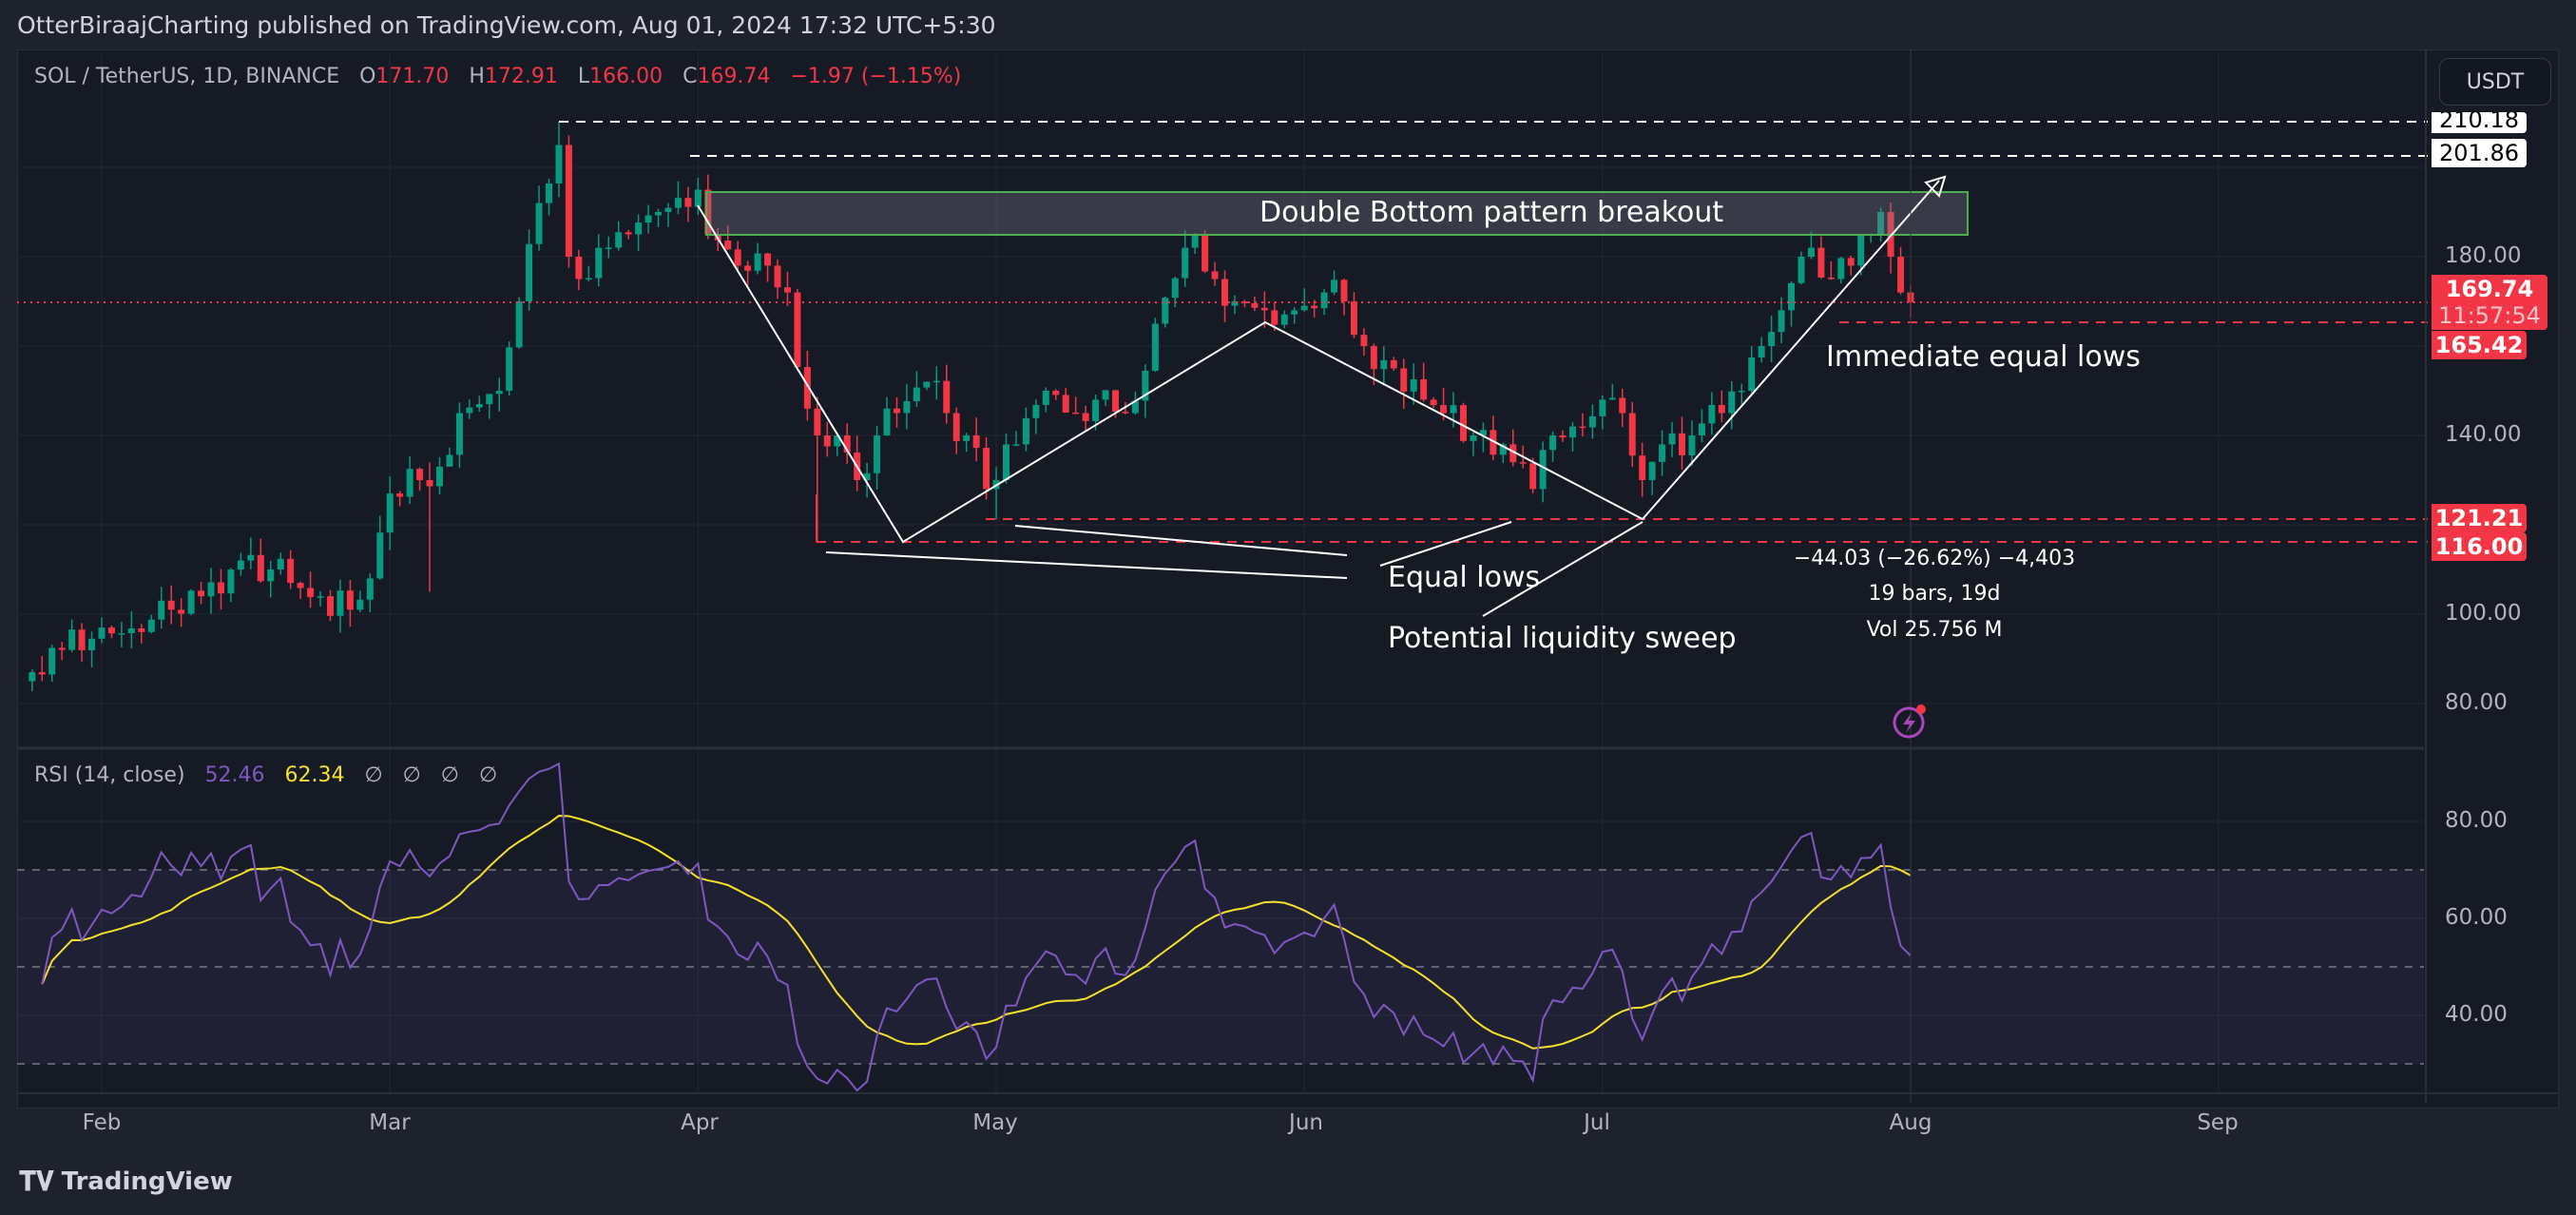  What do you see at coordinates (102, 1122) in the screenshot?
I see `time-tick: Feb` at bounding box center [102, 1122].